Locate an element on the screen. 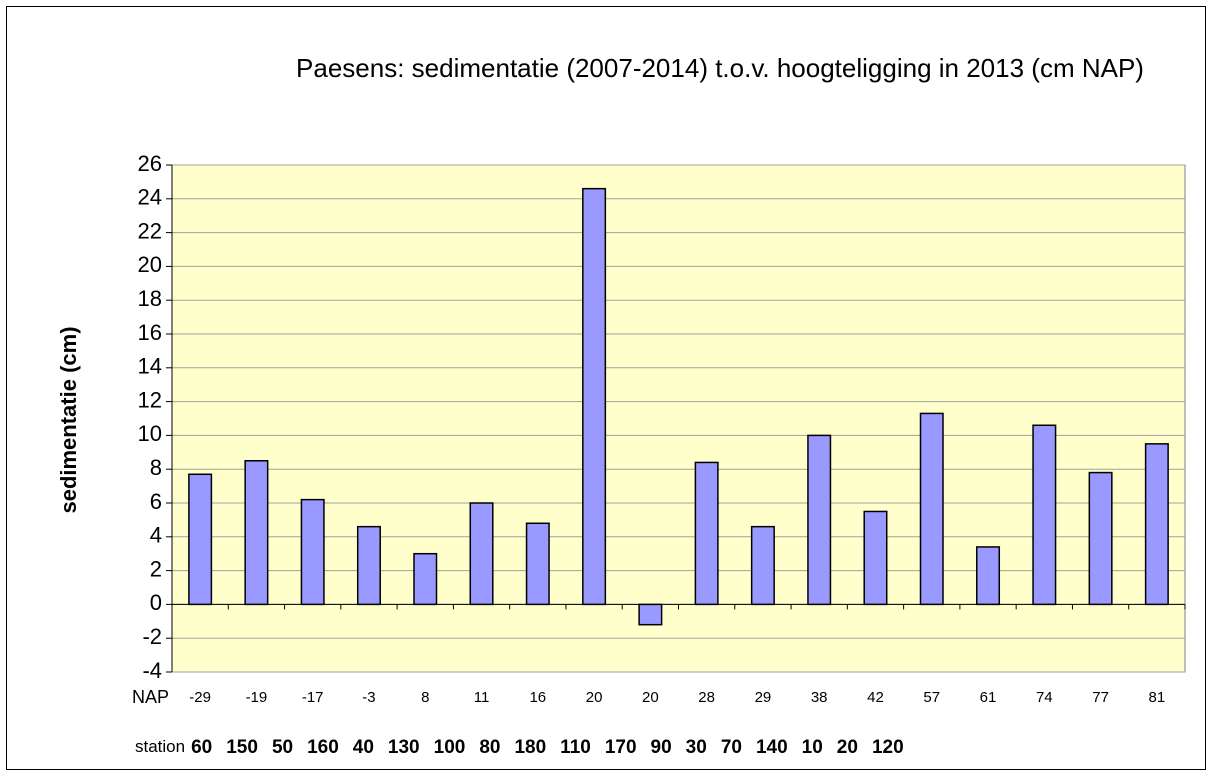  y-tick-label: 14 is located at coordinates (150, 366).